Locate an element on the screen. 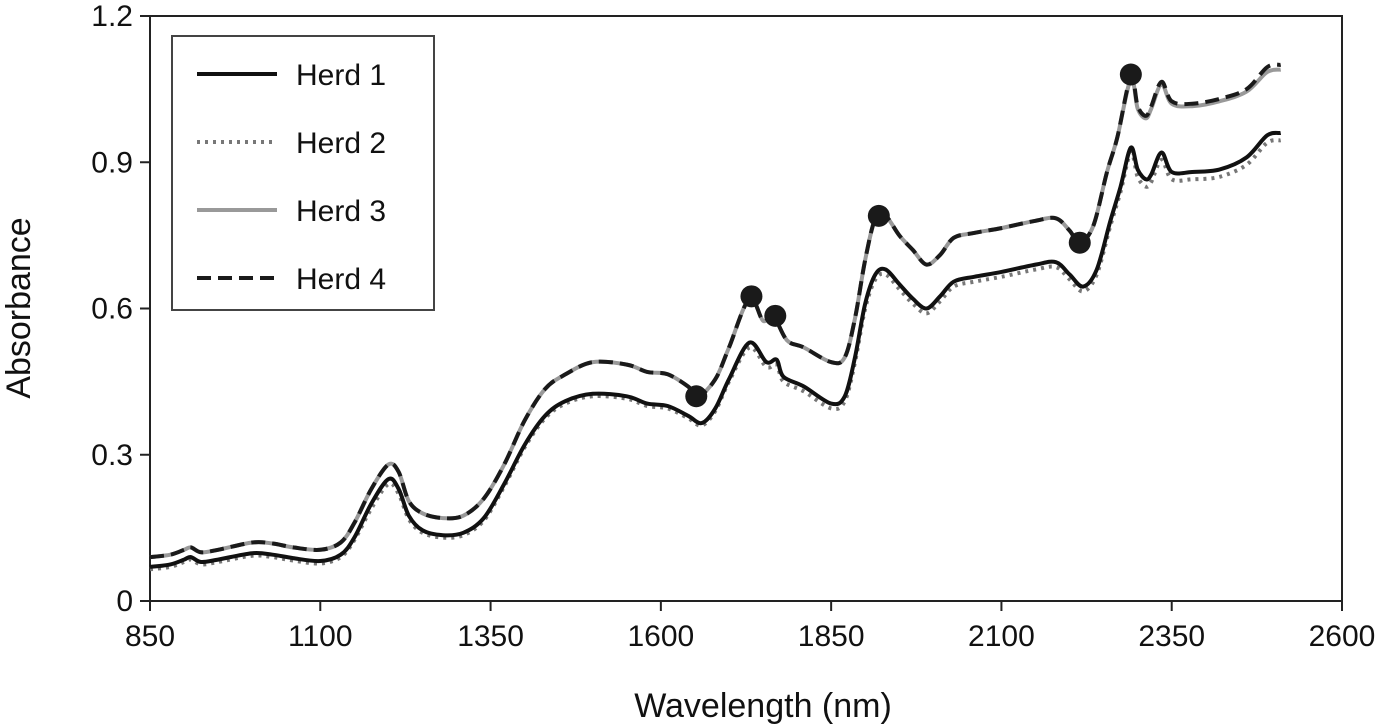 This screenshot has height=727, width=1382. y-tick-label: 0.6 is located at coordinates (112, 309).